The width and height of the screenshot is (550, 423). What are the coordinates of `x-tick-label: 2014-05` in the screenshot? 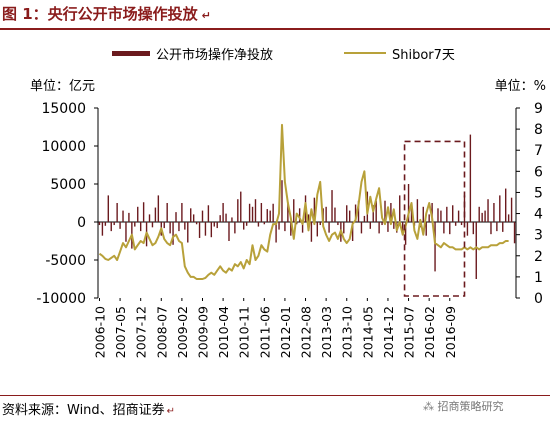 It's located at (367, 332).